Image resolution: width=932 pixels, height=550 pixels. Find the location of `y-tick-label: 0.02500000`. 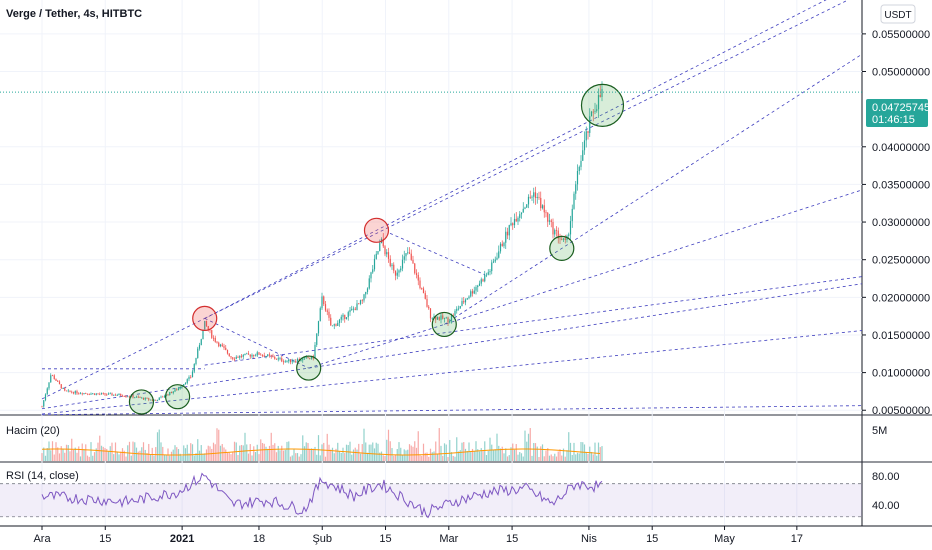

y-tick-label: 0.02500000 is located at coordinates (901, 261).